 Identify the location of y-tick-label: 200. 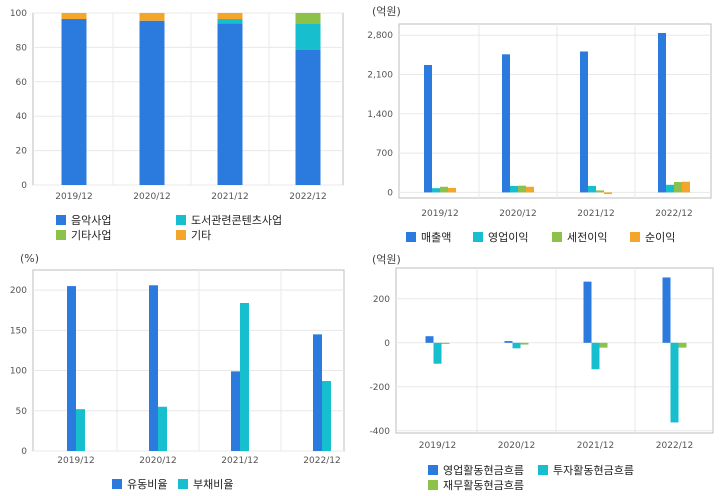
(18, 291).